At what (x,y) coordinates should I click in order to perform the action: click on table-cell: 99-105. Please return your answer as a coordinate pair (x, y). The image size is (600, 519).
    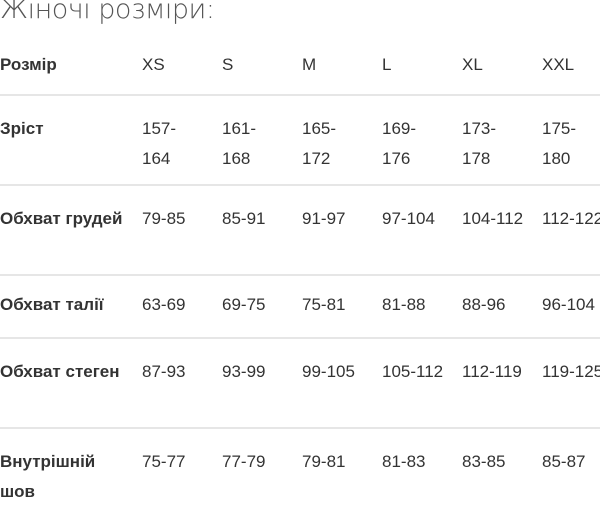
    Looking at the image, I should click on (328, 371).